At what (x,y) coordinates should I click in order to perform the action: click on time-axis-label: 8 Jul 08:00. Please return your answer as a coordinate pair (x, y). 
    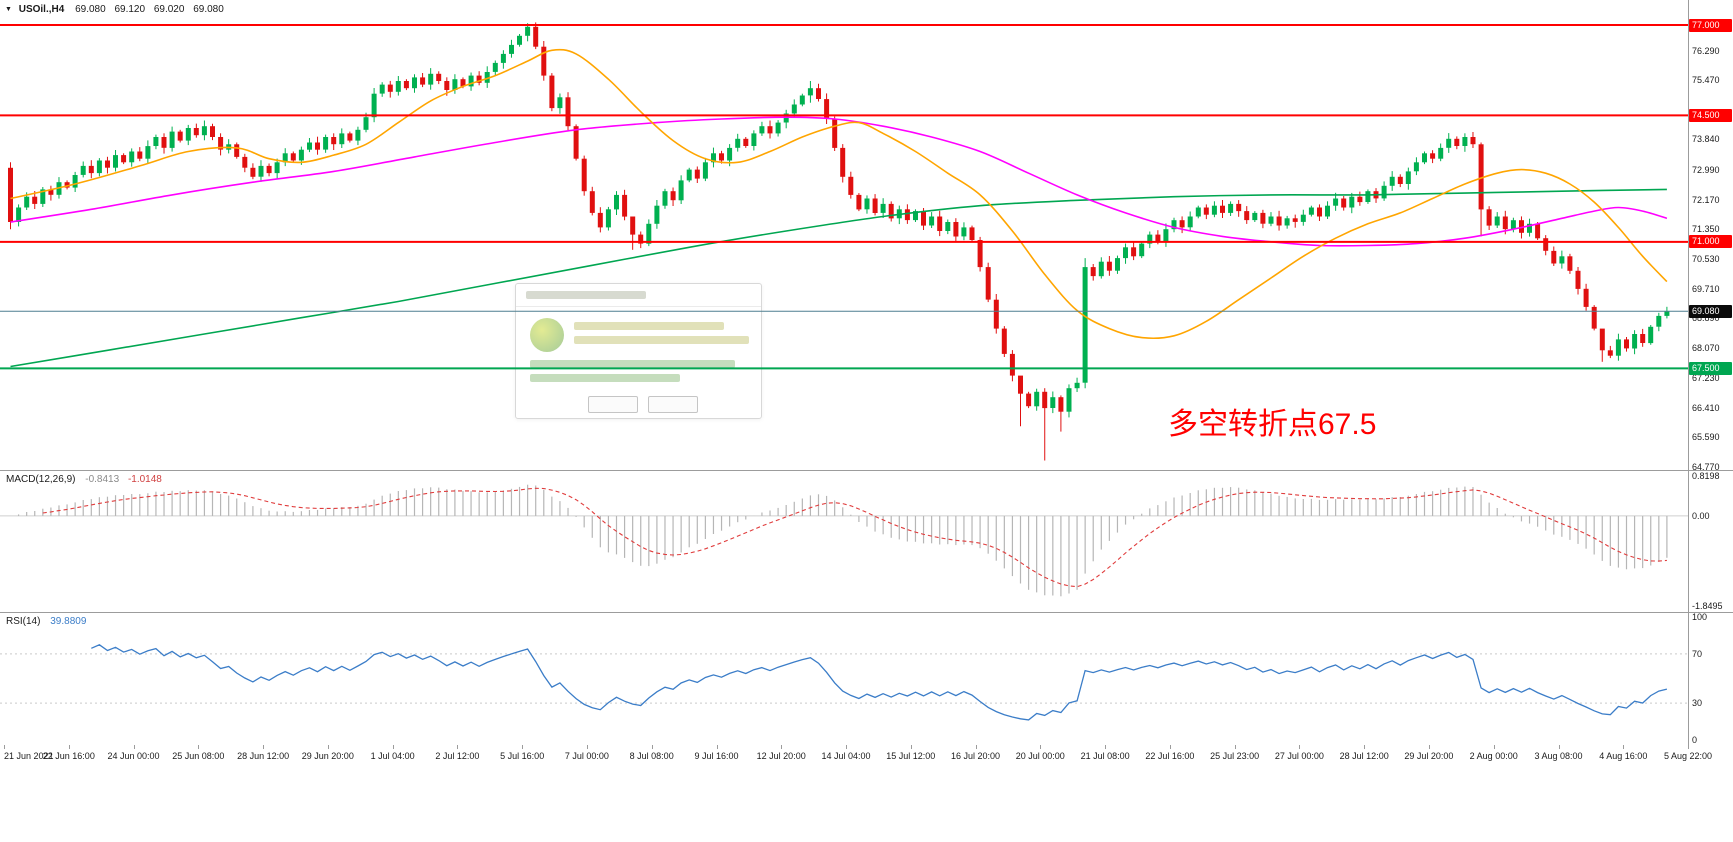
    Looking at the image, I should click on (651, 756).